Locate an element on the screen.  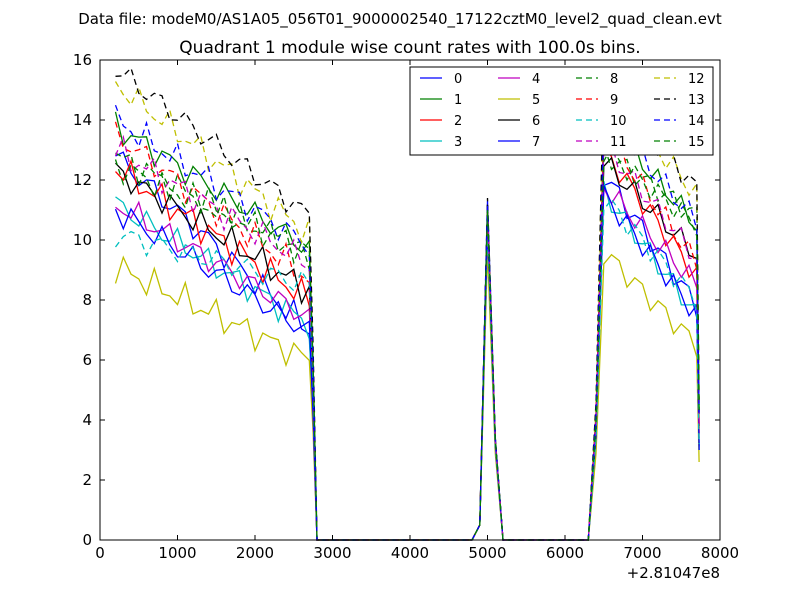
x-tick-label: 4000 is located at coordinates (410, 553).